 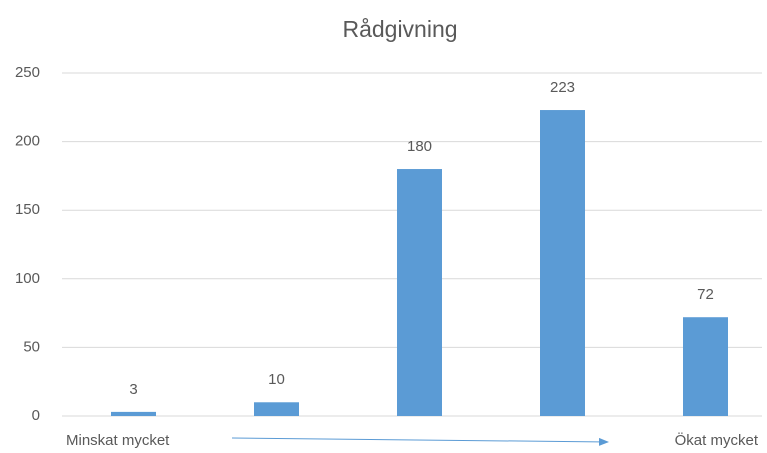 What do you see at coordinates (133, 389) in the screenshot?
I see `data-label: 3` at bounding box center [133, 389].